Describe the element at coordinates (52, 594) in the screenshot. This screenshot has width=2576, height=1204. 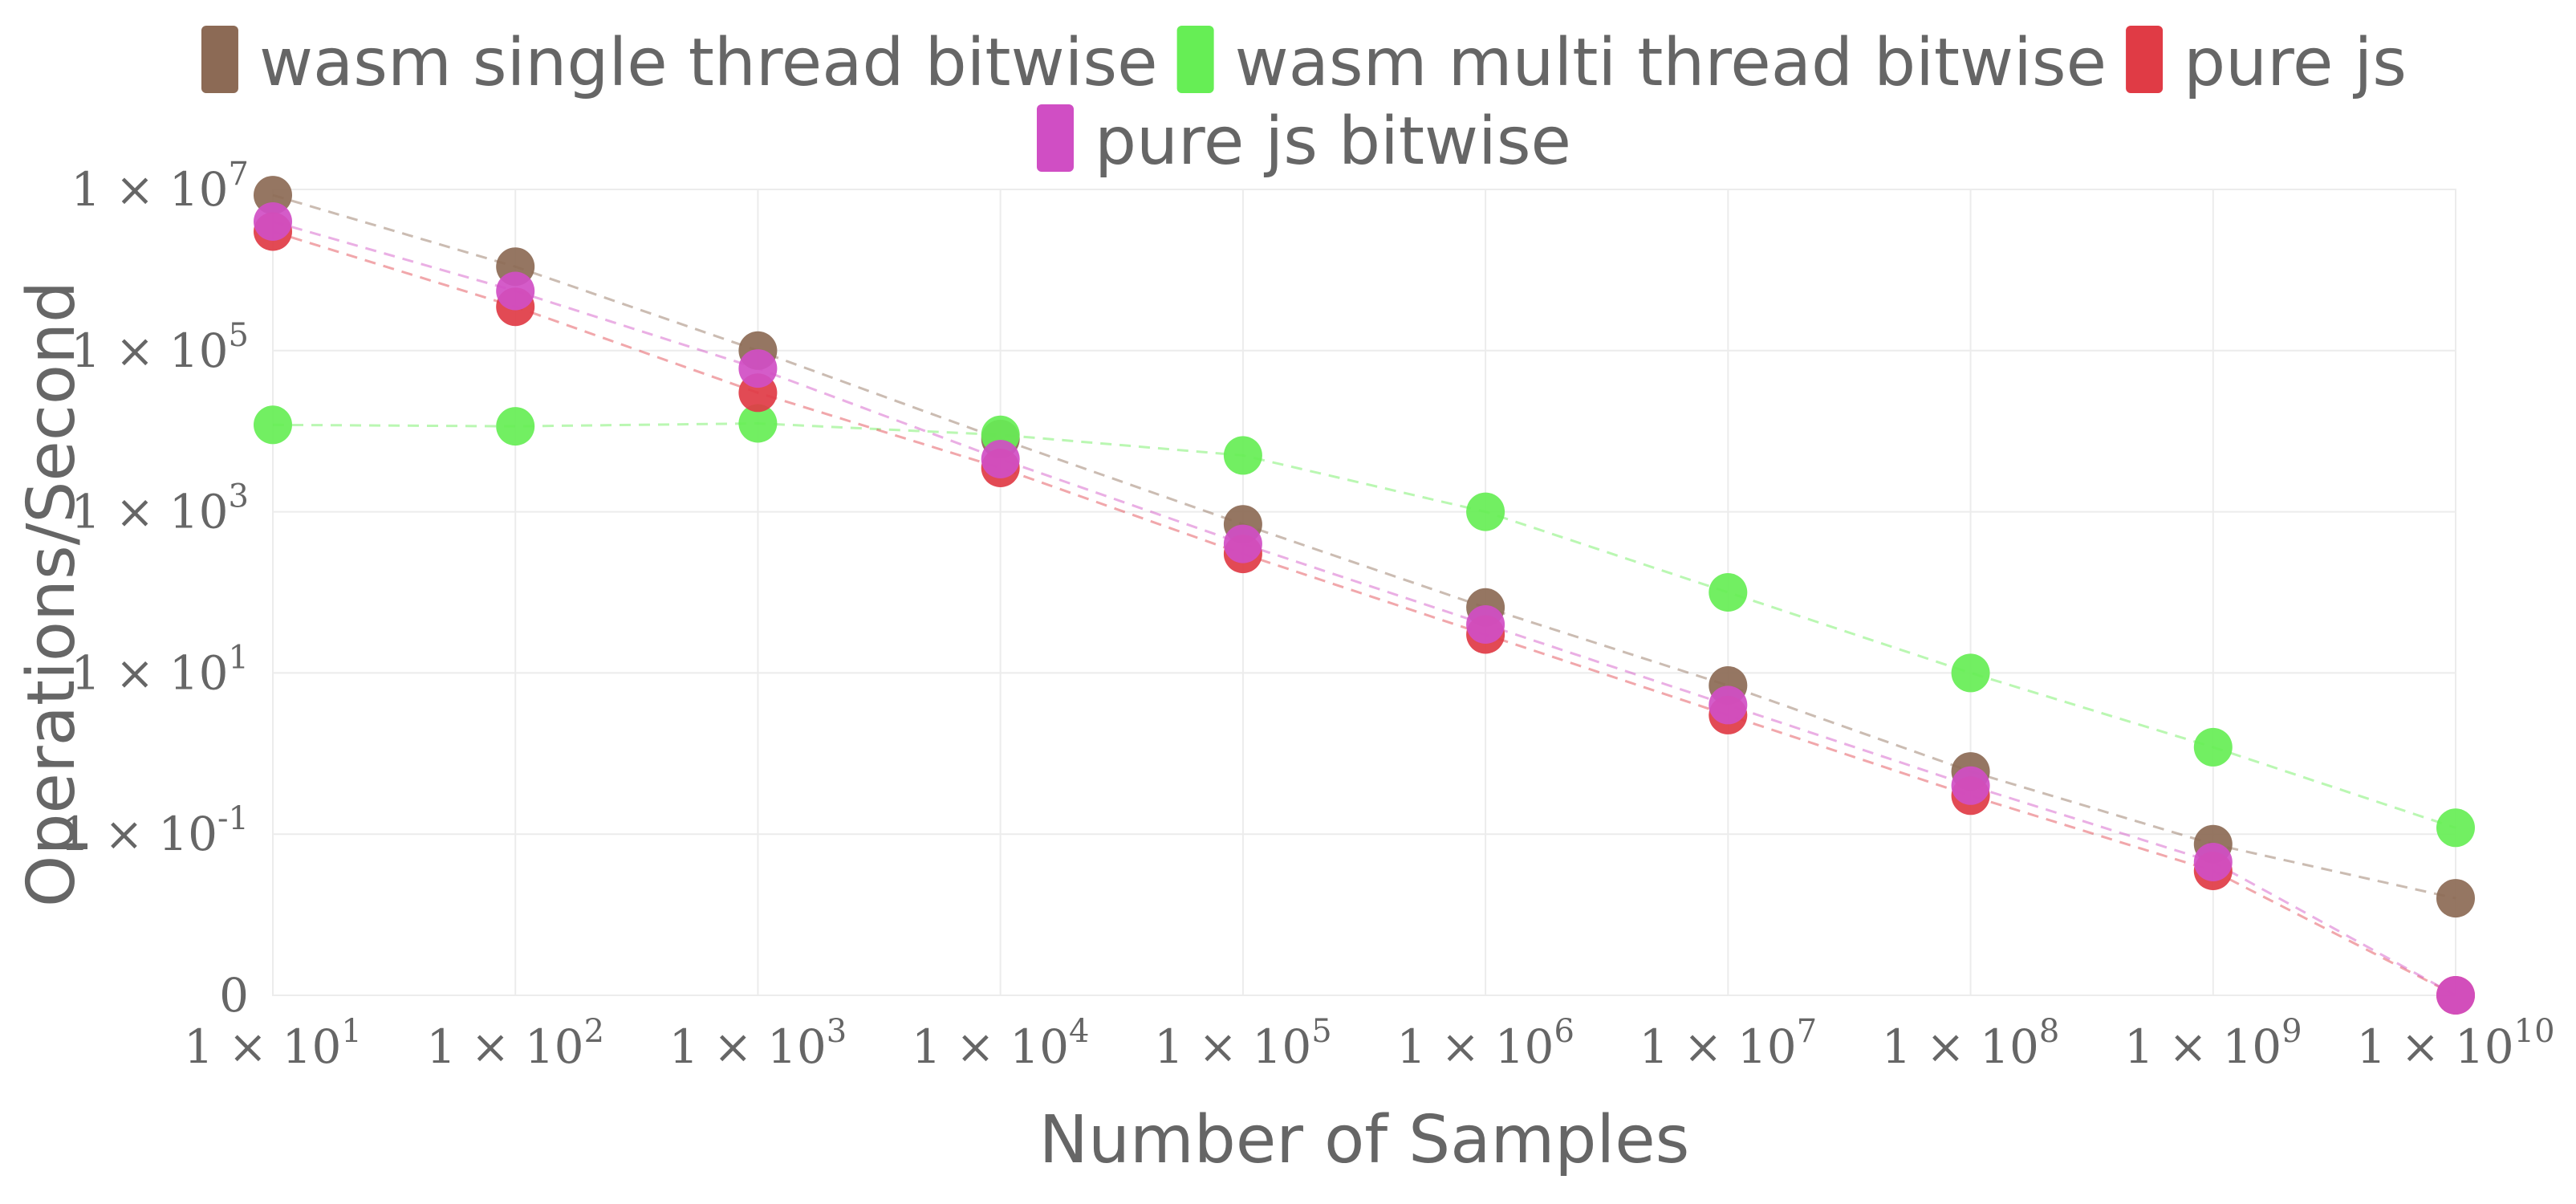
I see `y-axis-title: Operations/Second` at that location.